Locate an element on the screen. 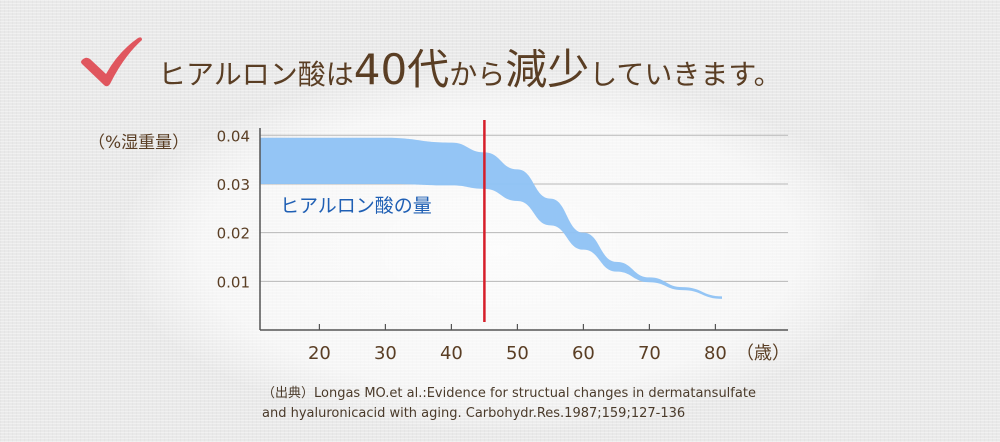  x-tick-label: 60 is located at coordinates (583, 353).